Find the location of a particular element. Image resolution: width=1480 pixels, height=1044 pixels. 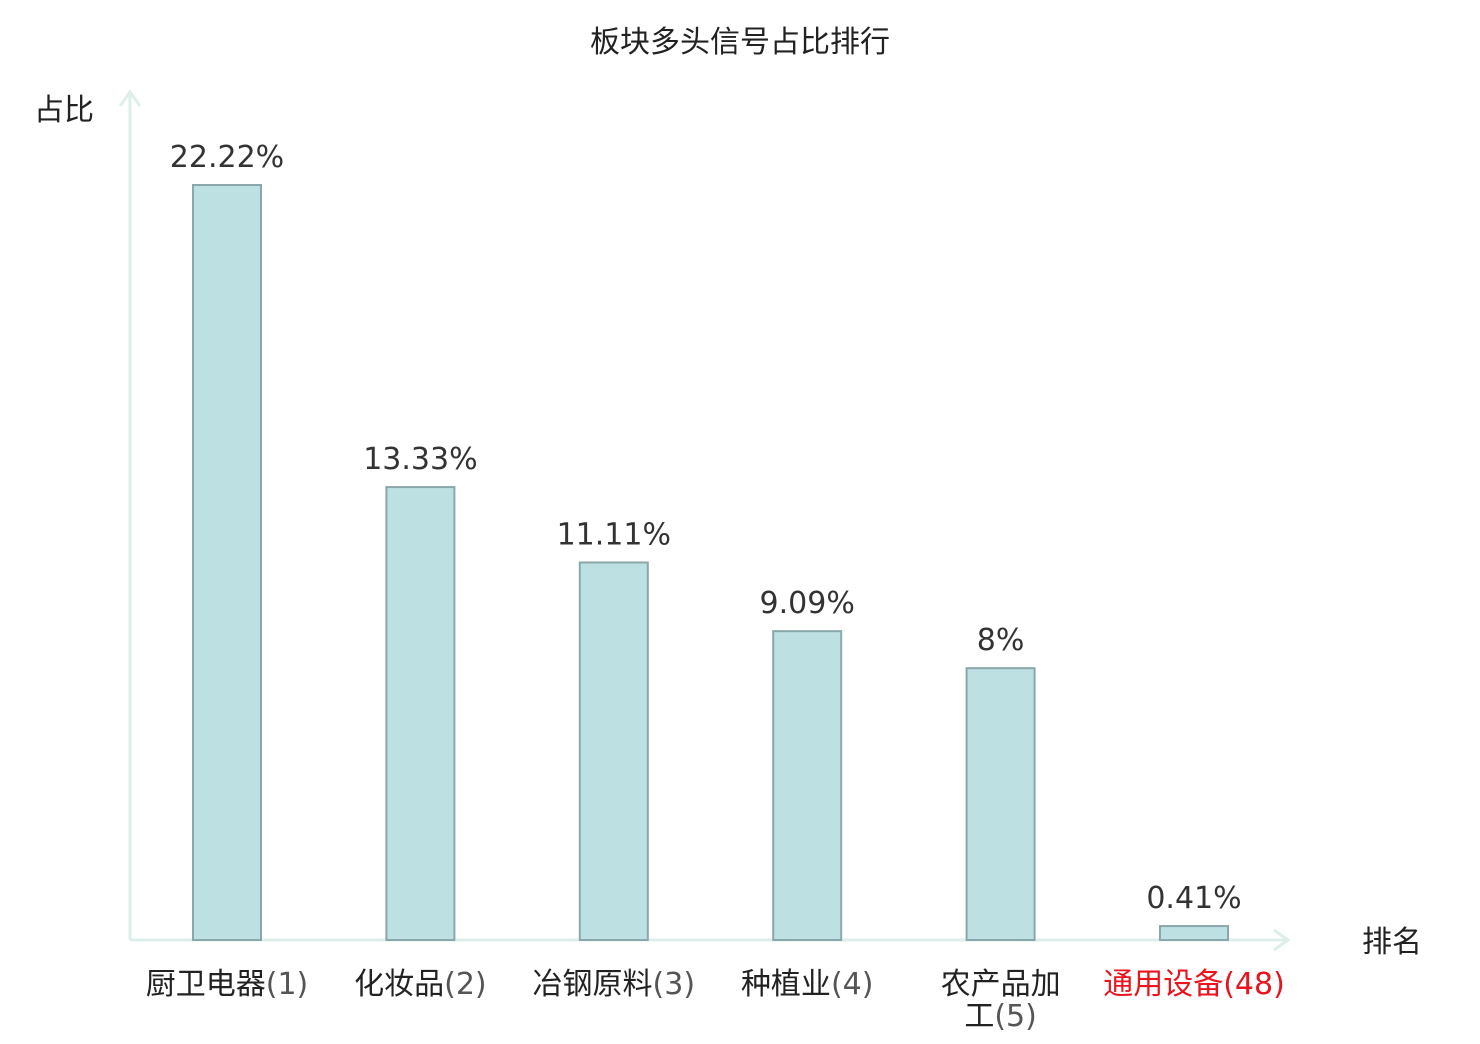

y-axis-title: 占比 is located at coordinates (64, 110).